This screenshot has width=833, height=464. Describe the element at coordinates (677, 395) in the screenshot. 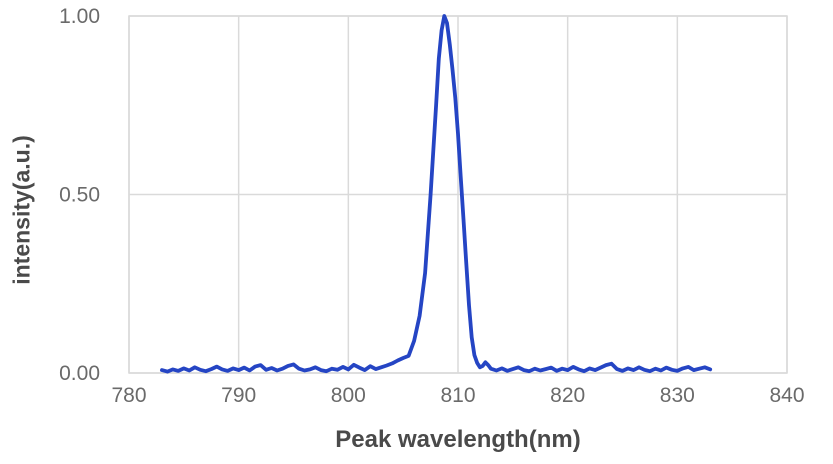

I see `x-tick-label: 830` at that location.